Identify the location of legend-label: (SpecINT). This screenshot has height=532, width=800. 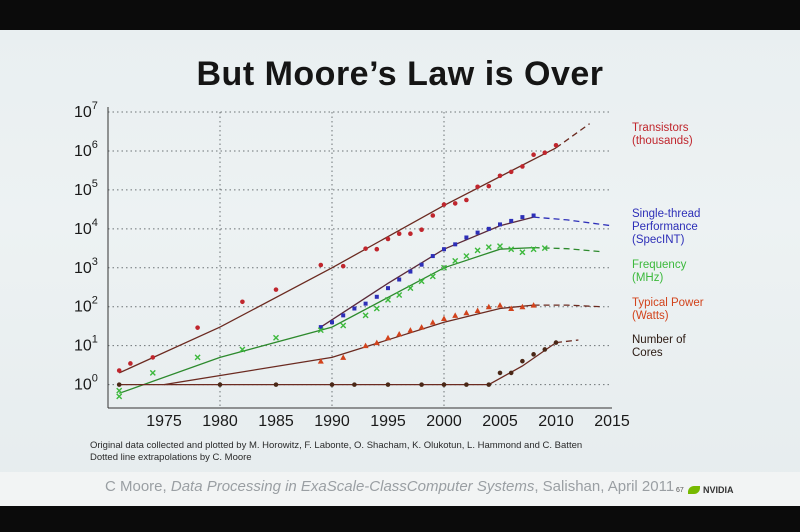
(658, 240).